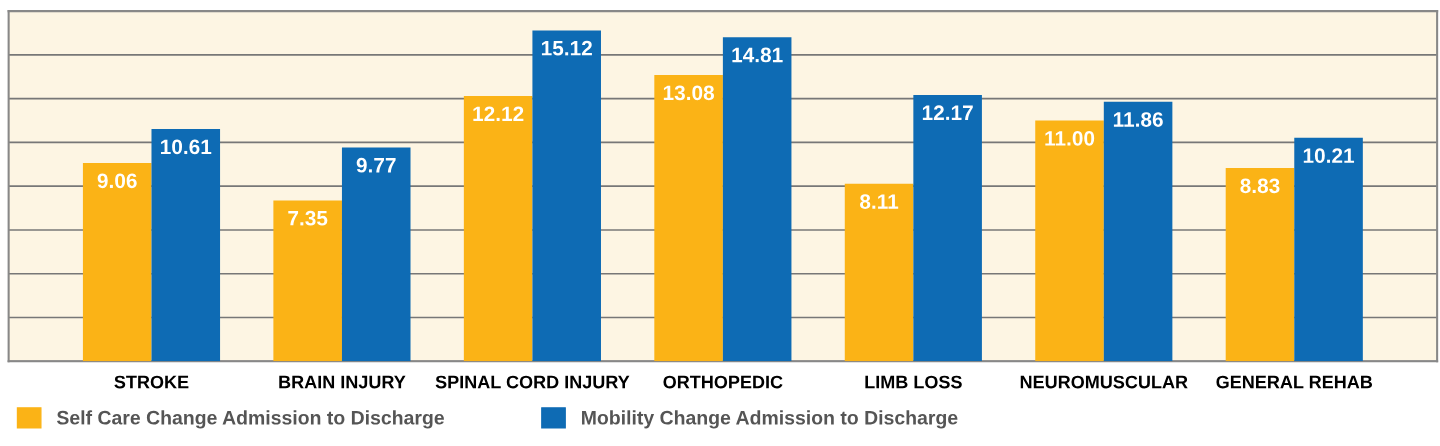 This screenshot has height=446, width=1440. Describe the element at coordinates (186, 147) in the screenshot. I see `data-label: 10.61` at that location.